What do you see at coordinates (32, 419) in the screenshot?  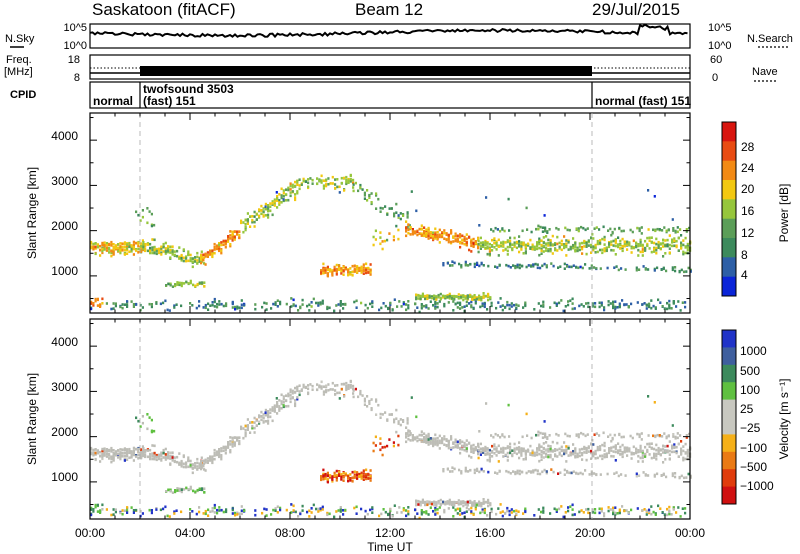 I see `velocity-ylabel: Slant Range [km]` at bounding box center [32, 419].